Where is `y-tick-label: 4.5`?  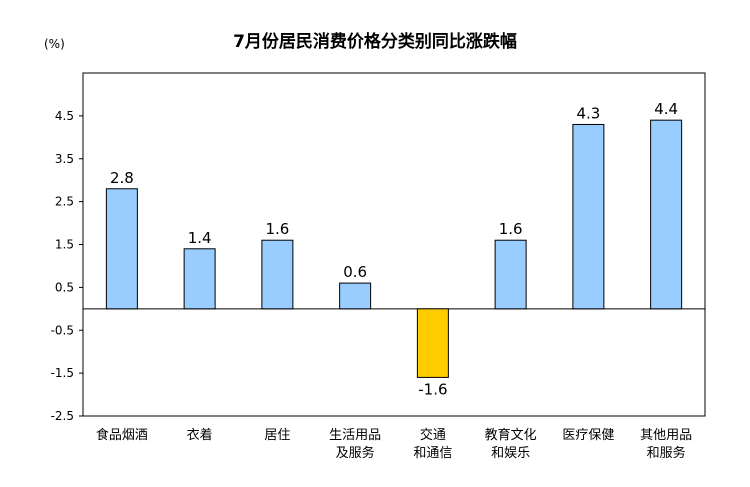
y-tick-label: 4.5 is located at coordinates (64, 116).